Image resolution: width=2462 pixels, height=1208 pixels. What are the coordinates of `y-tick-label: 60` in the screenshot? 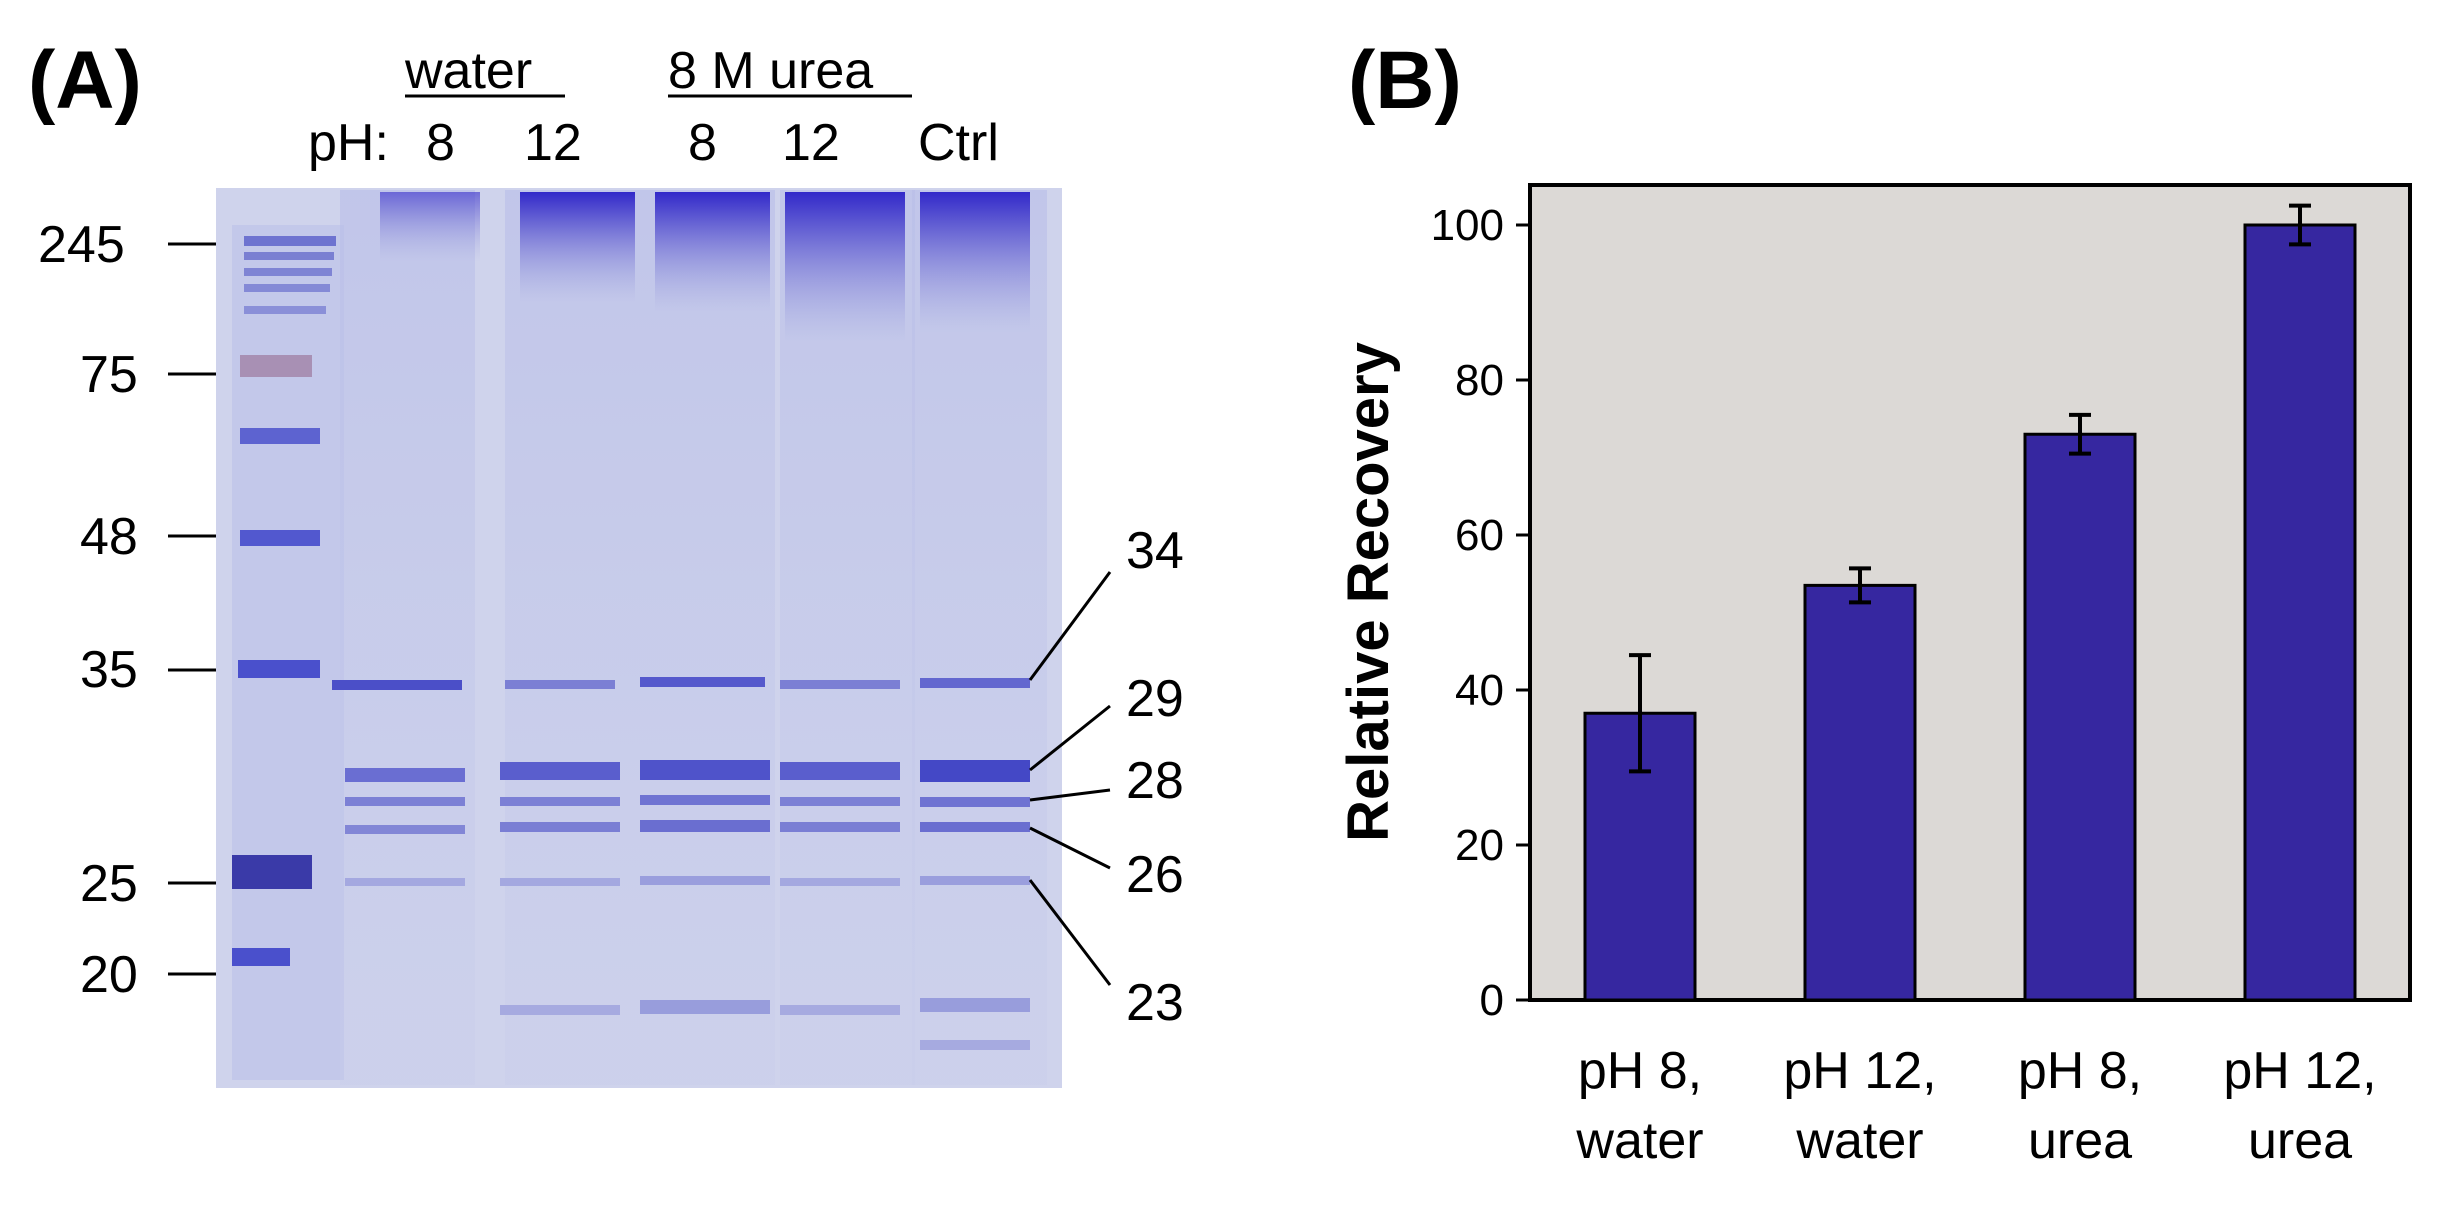 It's located at (1479, 535).